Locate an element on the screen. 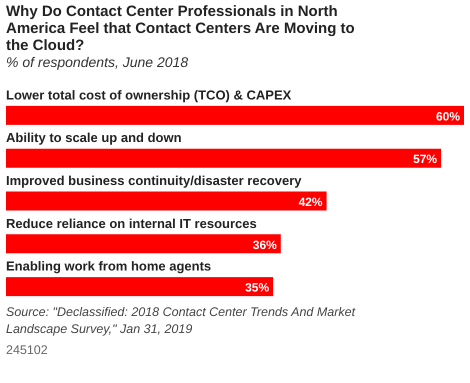 This screenshot has width=470, height=383. data-label: 60% is located at coordinates (448, 116).